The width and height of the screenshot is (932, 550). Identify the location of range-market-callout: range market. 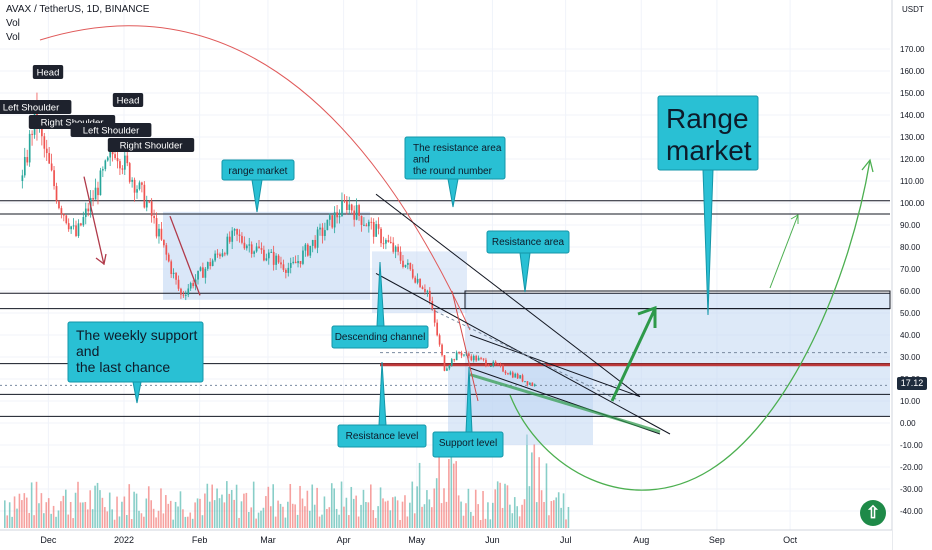
(258, 186).